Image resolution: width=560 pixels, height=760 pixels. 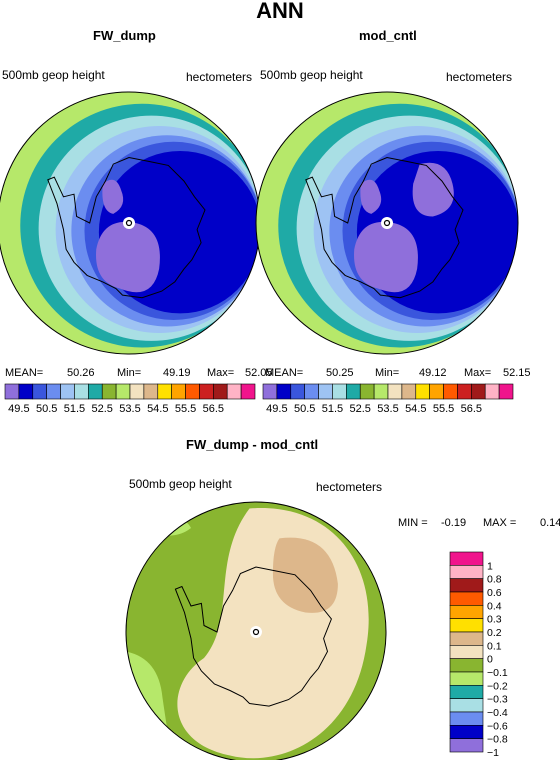 I want to click on panel-2-min-label: Min=, so click(x=387, y=373).